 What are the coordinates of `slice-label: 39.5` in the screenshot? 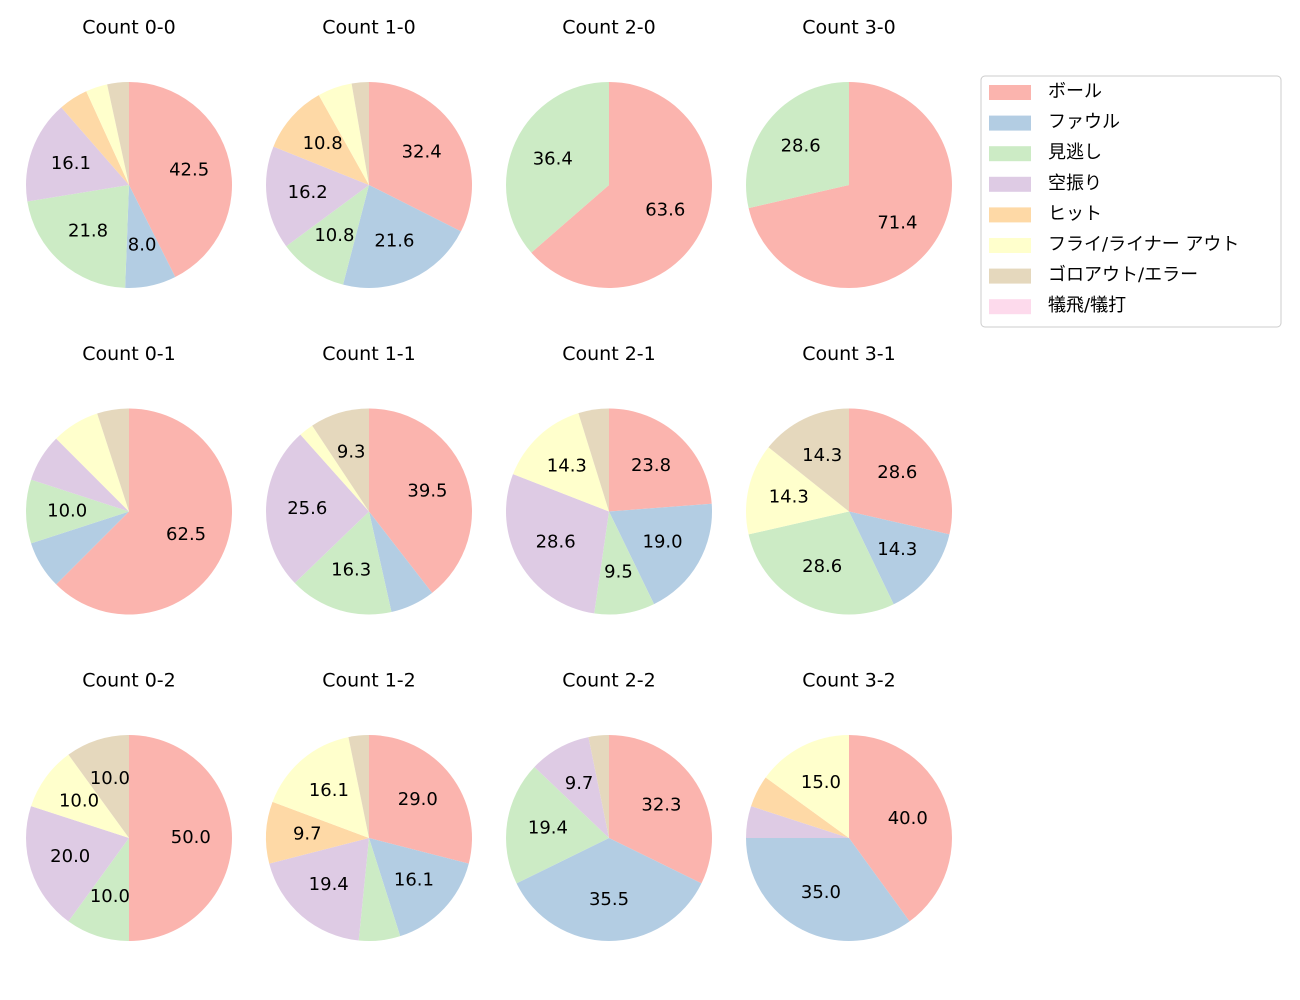 It's located at (427, 490).